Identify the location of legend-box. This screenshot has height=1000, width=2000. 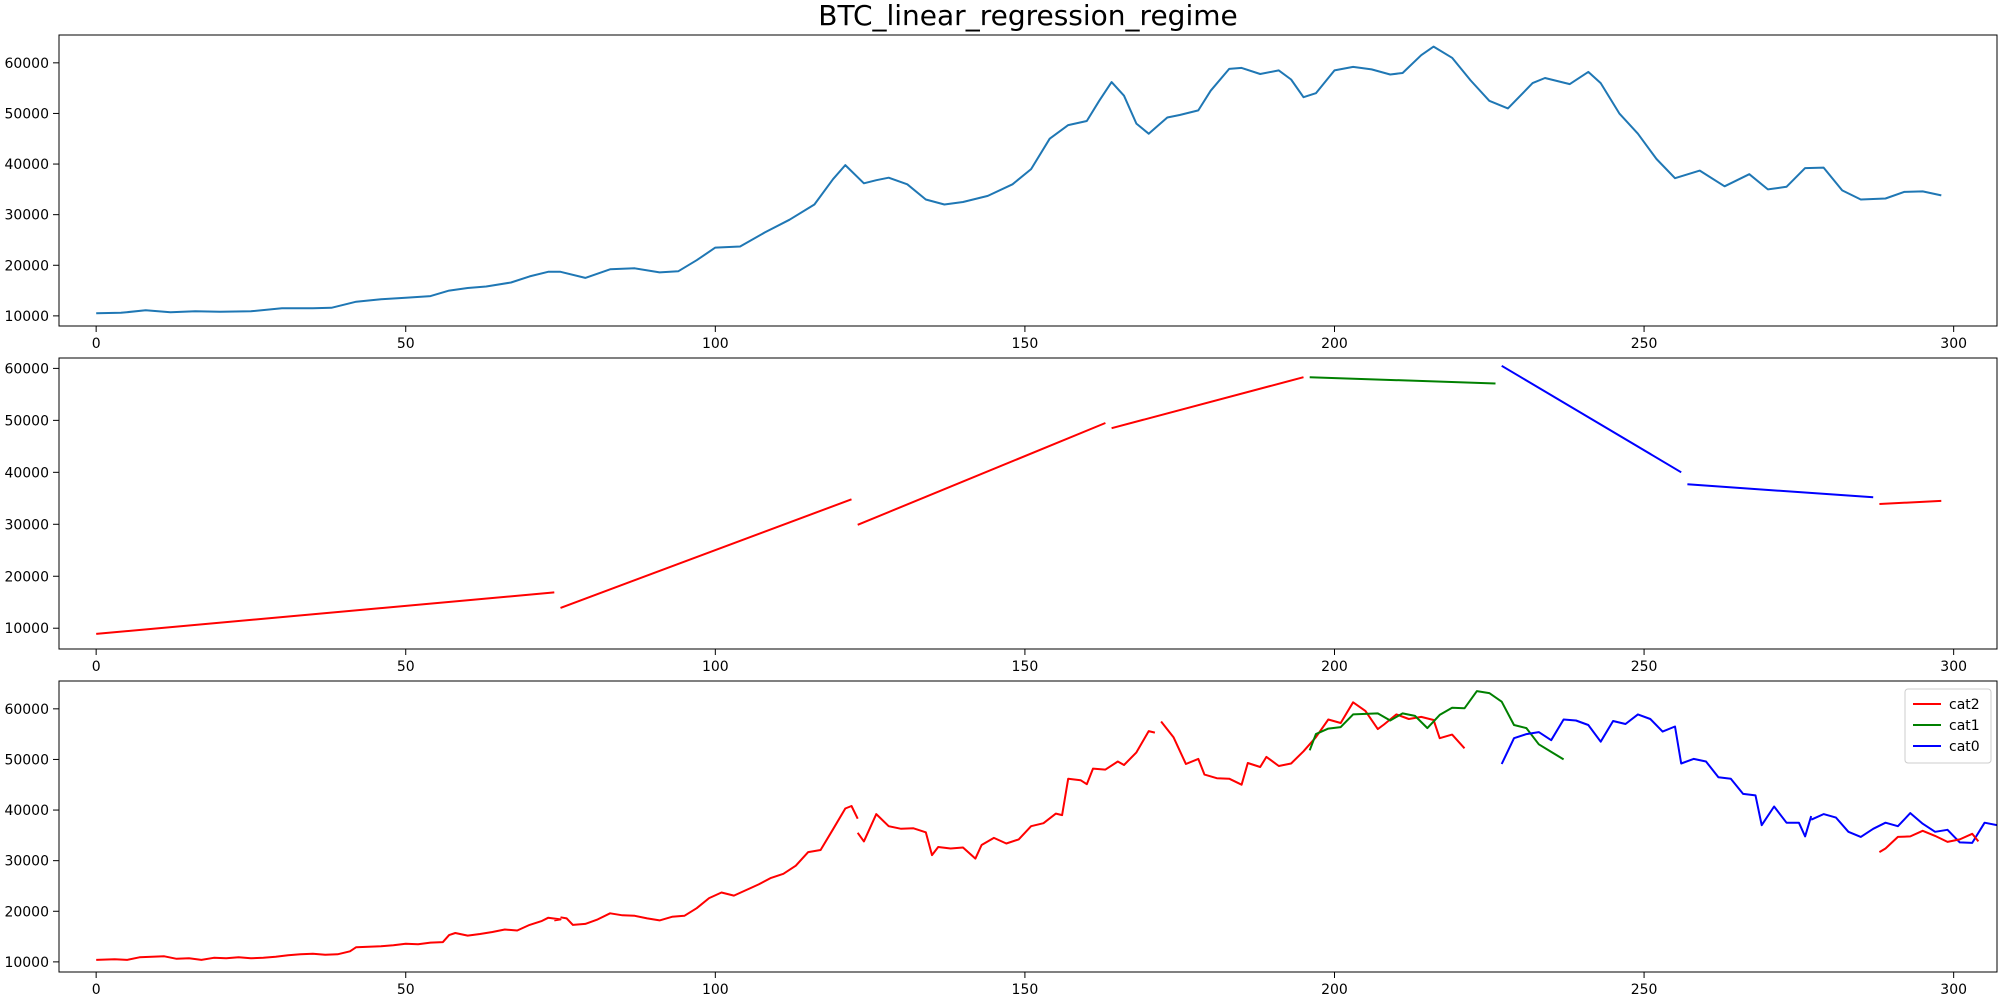
(1948, 726).